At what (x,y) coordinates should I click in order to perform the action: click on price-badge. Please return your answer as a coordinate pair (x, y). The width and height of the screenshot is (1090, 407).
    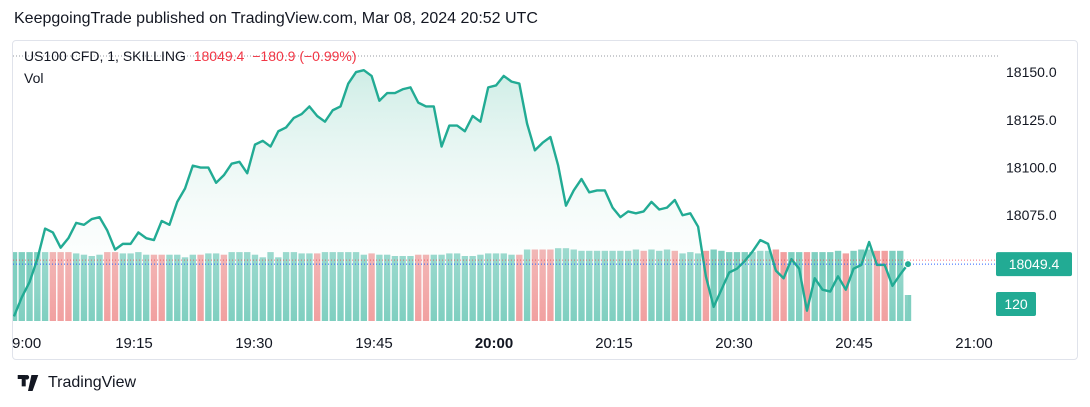
    Looking at the image, I should click on (1034, 264).